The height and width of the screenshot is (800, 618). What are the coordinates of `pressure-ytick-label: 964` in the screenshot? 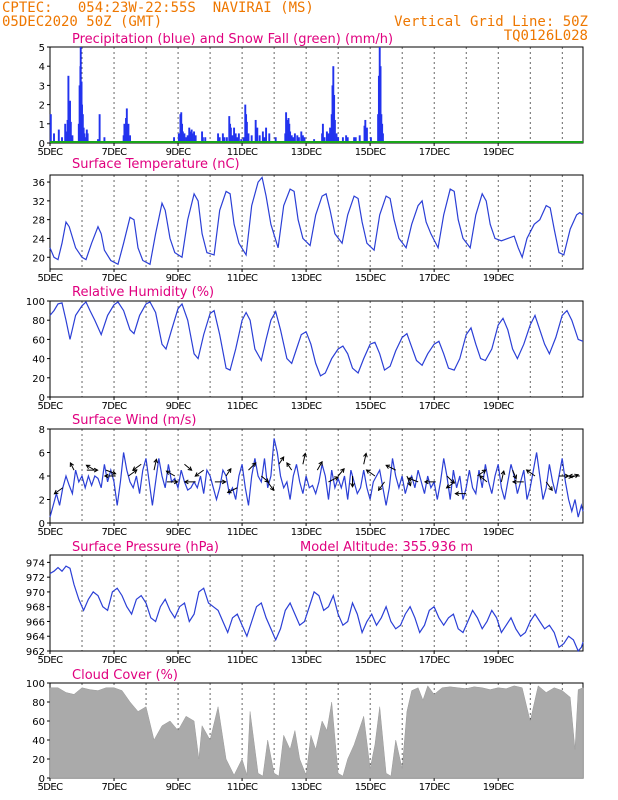 It's located at (35, 637).